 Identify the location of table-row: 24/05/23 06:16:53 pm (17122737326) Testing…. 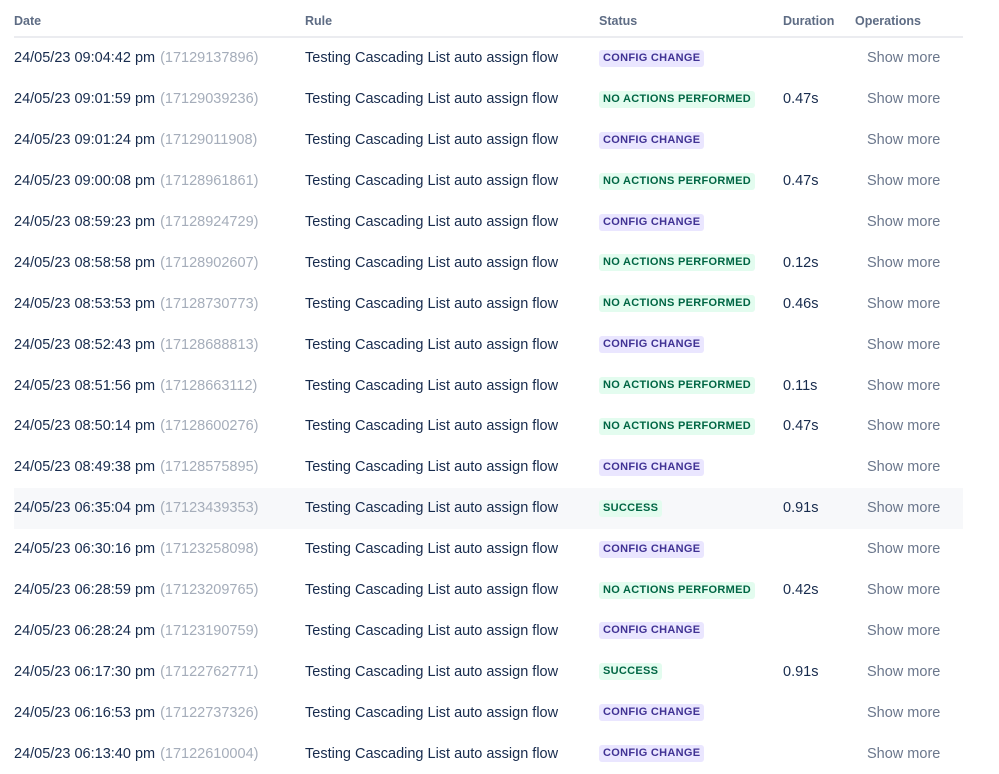
(488, 712).